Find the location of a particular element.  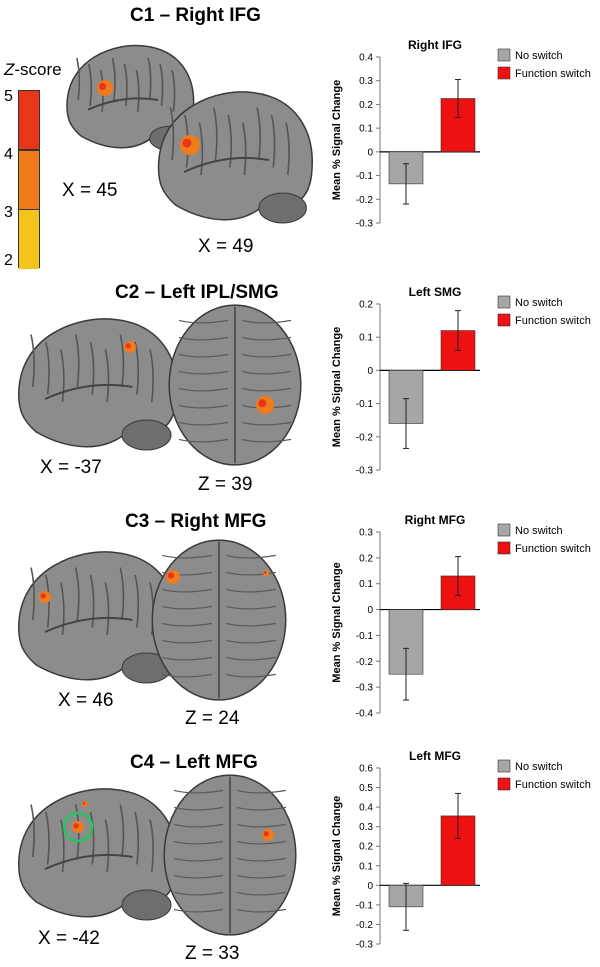

chart-title: Left MFG is located at coordinates (435, 756).